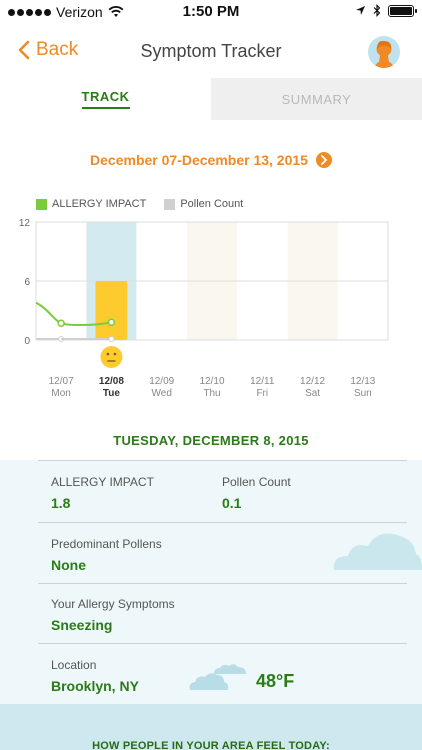 The image size is (422, 750). What do you see at coordinates (102, 482) in the screenshot?
I see `allergy-impact-label: ALLERGY IMPACT` at bounding box center [102, 482].